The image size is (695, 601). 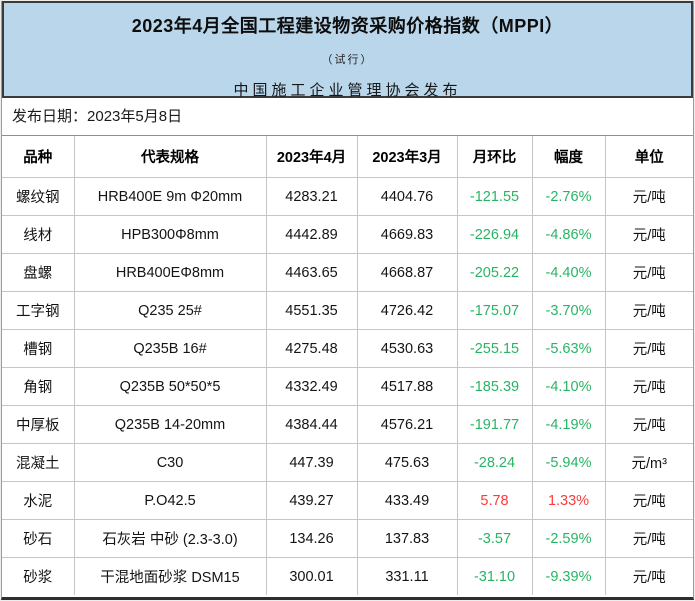 What do you see at coordinates (407, 424) in the screenshot?
I see `cell-march: 4576.21` at bounding box center [407, 424].